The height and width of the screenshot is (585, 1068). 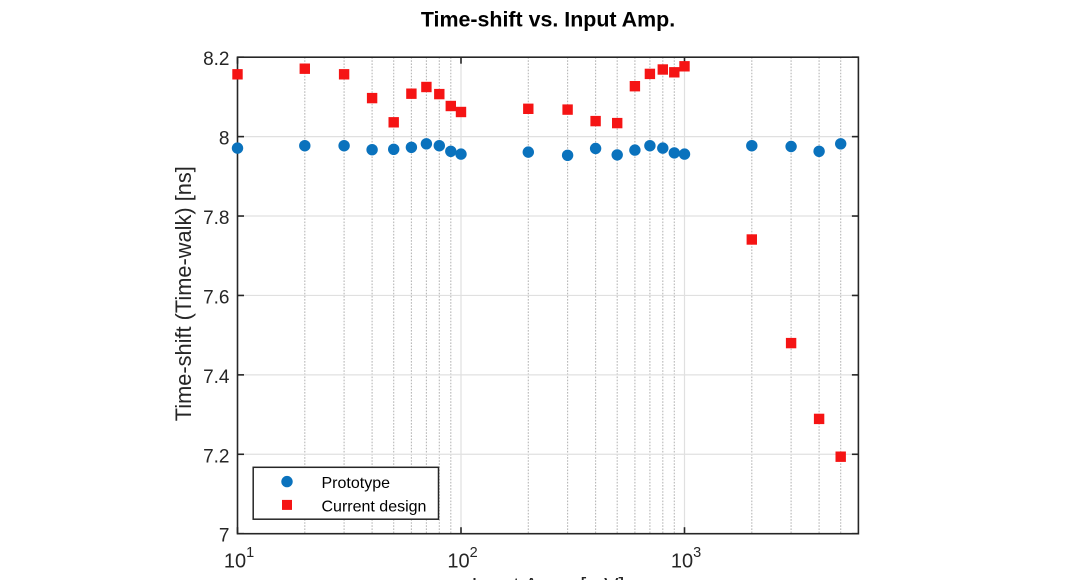 What do you see at coordinates (183, 293) in the screenshot?
I see `svg-text: Time-shift (Time-walk) [ns]` at bounding box center [183, 293].